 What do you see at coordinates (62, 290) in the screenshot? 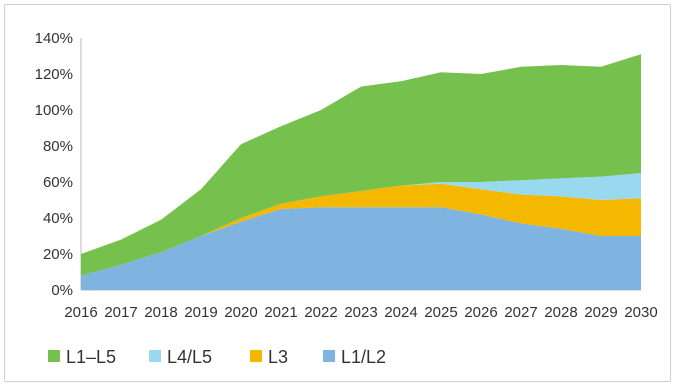
I see `y-tick-label: 0%` at bounding box center [62, 290].